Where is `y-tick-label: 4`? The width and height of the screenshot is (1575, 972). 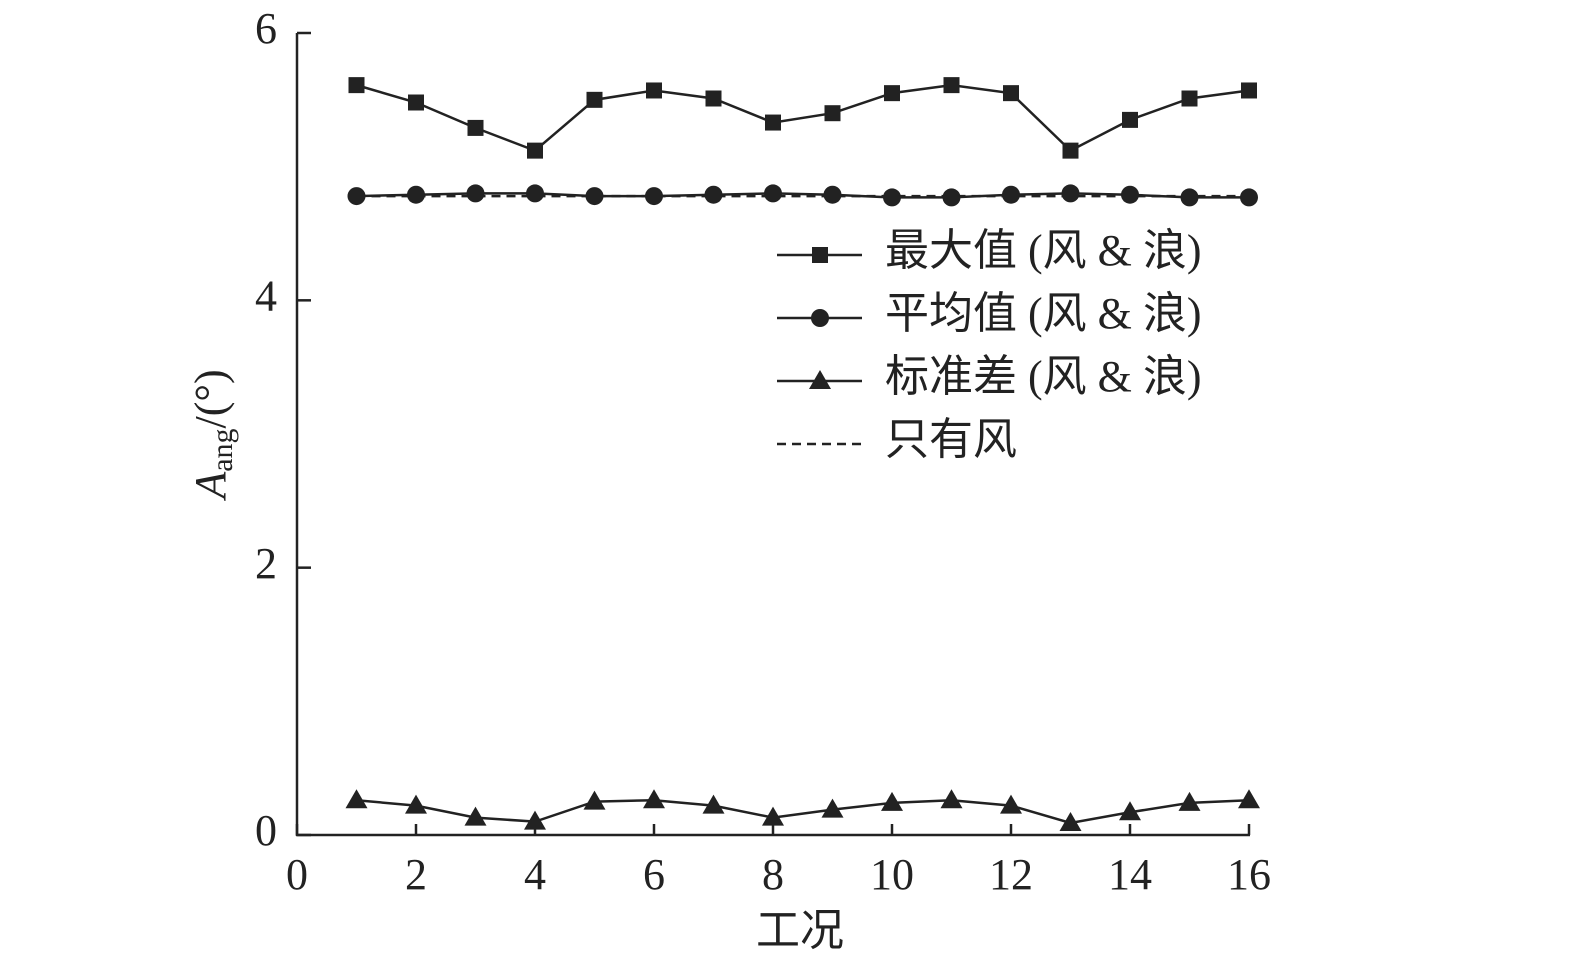 y-tick-label: 4 is located at coordinates (266, 295).